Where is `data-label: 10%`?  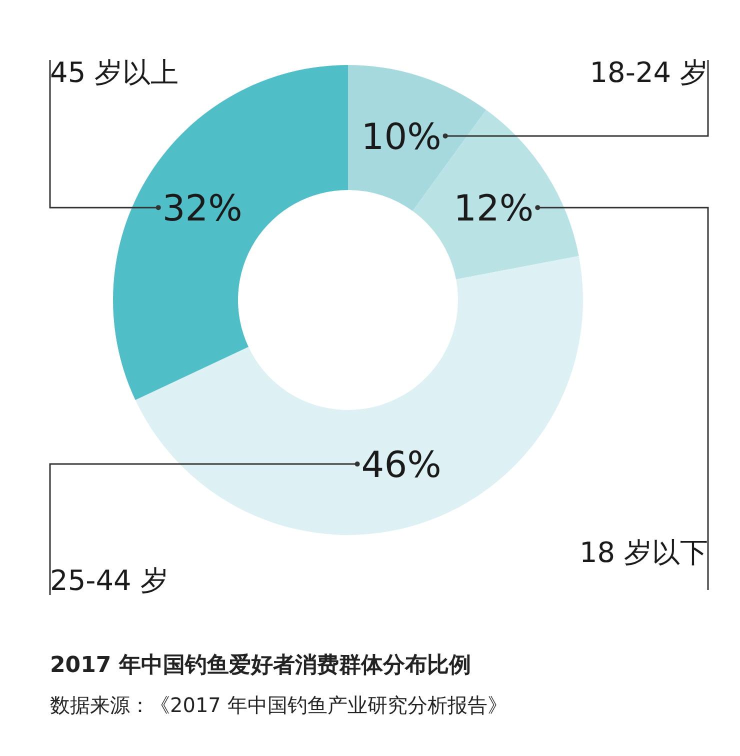
data-label: 10% is located at coordinates (401, 137).